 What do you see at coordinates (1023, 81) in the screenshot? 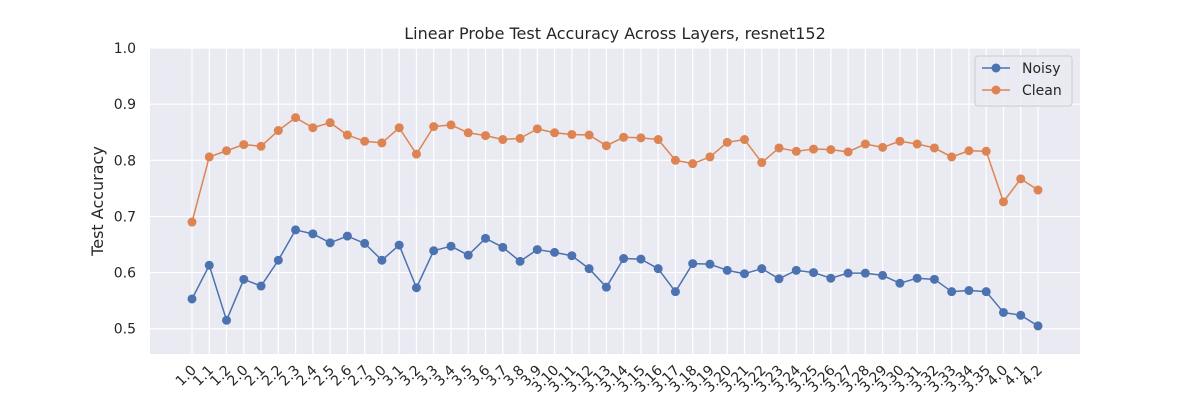
I see `legend: Noisy Clean` at bounding box center [1023, 81].